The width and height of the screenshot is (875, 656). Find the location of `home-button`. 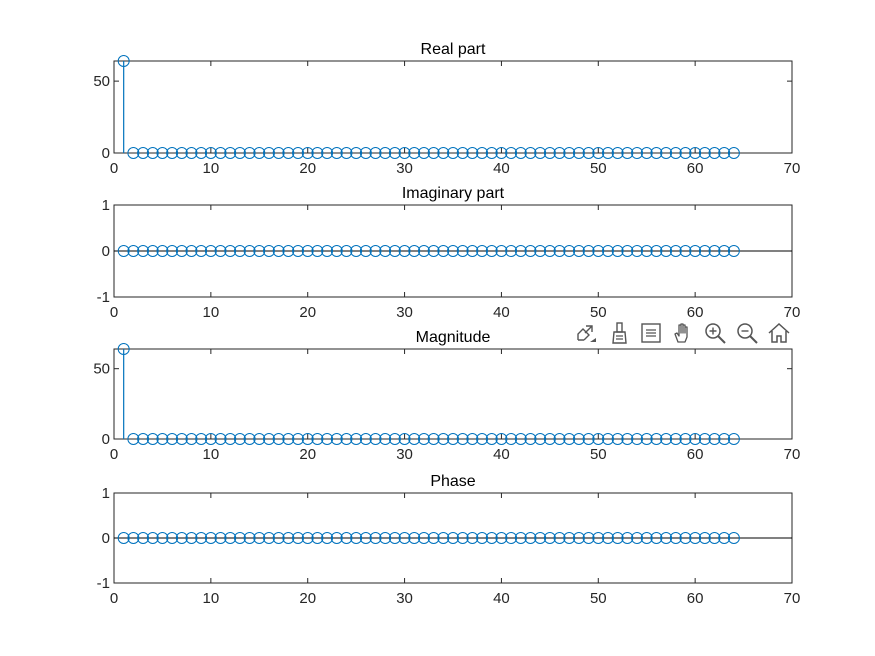

home-button is located at coordinates (779, 333).